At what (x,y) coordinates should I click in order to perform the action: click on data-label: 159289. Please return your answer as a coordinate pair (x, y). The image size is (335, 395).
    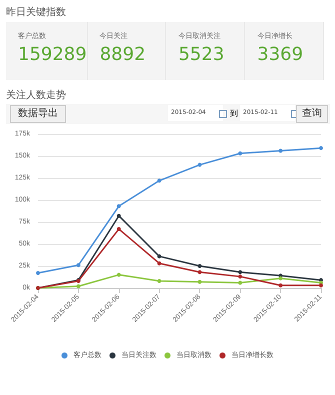
    Looking at the image, I should click on (52, 54).